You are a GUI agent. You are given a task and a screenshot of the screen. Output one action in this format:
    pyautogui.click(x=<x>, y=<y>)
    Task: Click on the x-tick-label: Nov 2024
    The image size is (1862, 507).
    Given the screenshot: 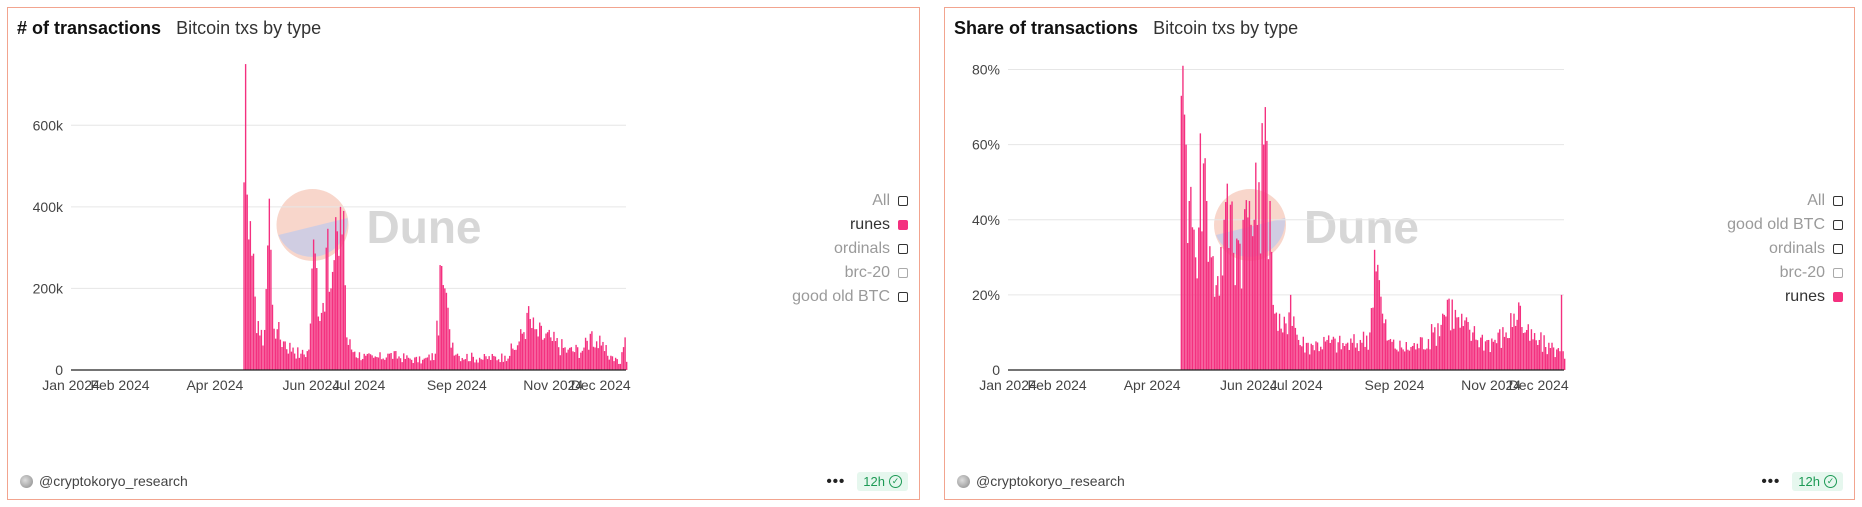 What is the action you would take?
    pyautogui.click(x=553, y=385)
    